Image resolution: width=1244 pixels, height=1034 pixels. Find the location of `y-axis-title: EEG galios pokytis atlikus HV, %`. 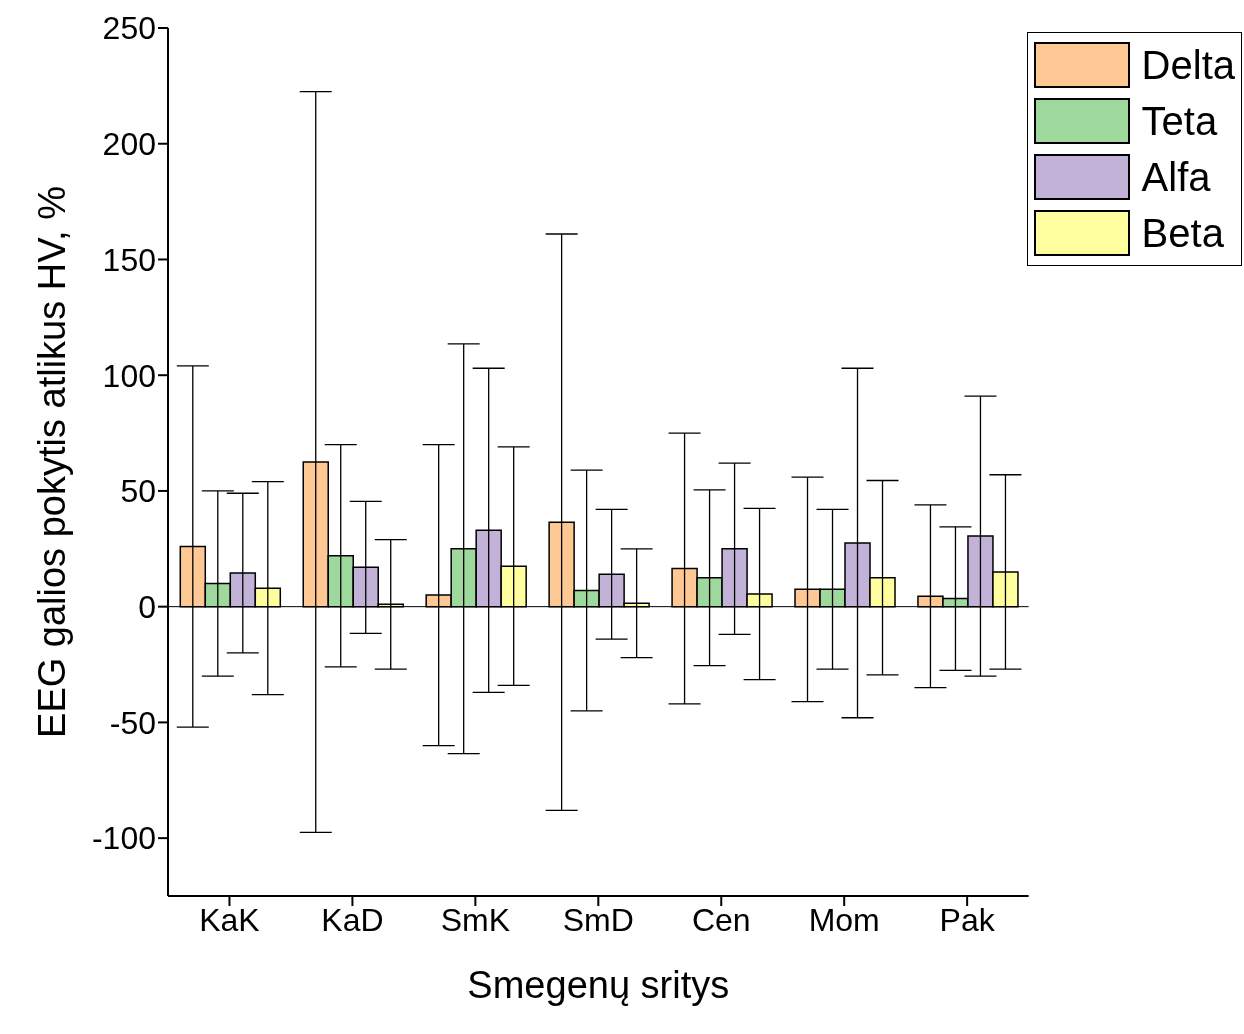

y-axis-title: EEG galios pokytis atlikus HV, % is located at coordinates (52, 462).